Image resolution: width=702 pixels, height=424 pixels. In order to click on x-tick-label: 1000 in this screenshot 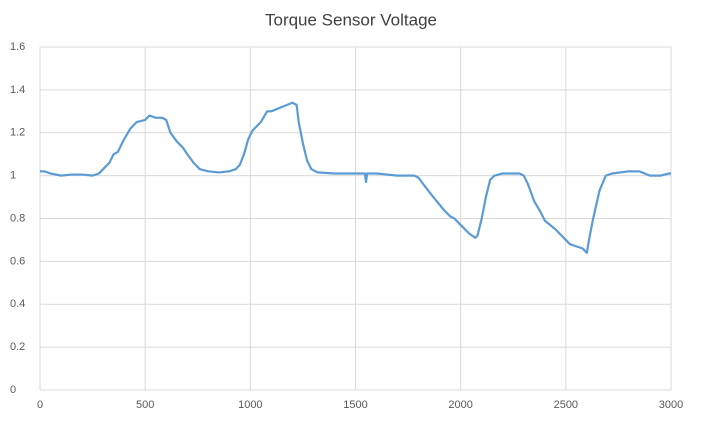, I will do `click(250, 405)`.